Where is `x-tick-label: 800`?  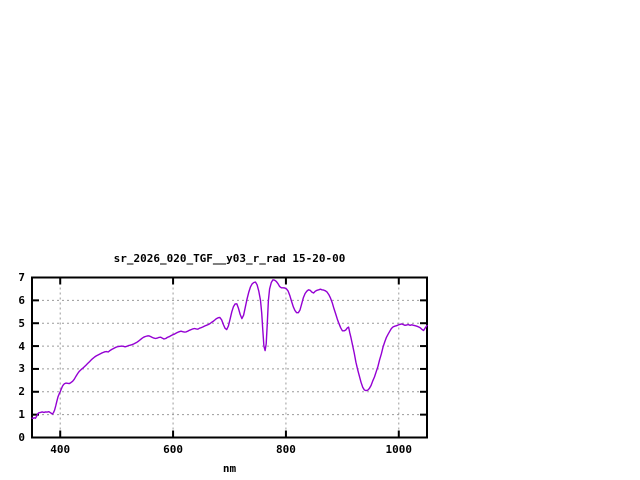
x-tick-label: 800 is located at coordinates (285, 449).